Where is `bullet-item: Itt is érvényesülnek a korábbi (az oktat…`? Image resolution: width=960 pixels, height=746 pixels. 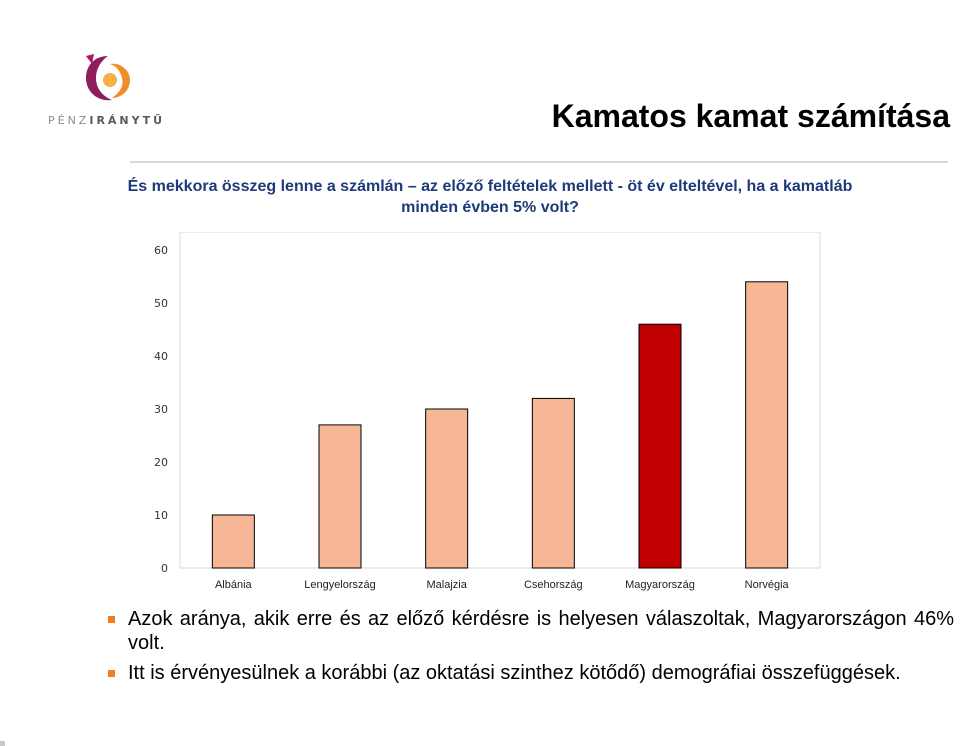
bullet-item: Itt is érvényesülnek a korábbi (az oktat… is located at coordinates (531, 673).